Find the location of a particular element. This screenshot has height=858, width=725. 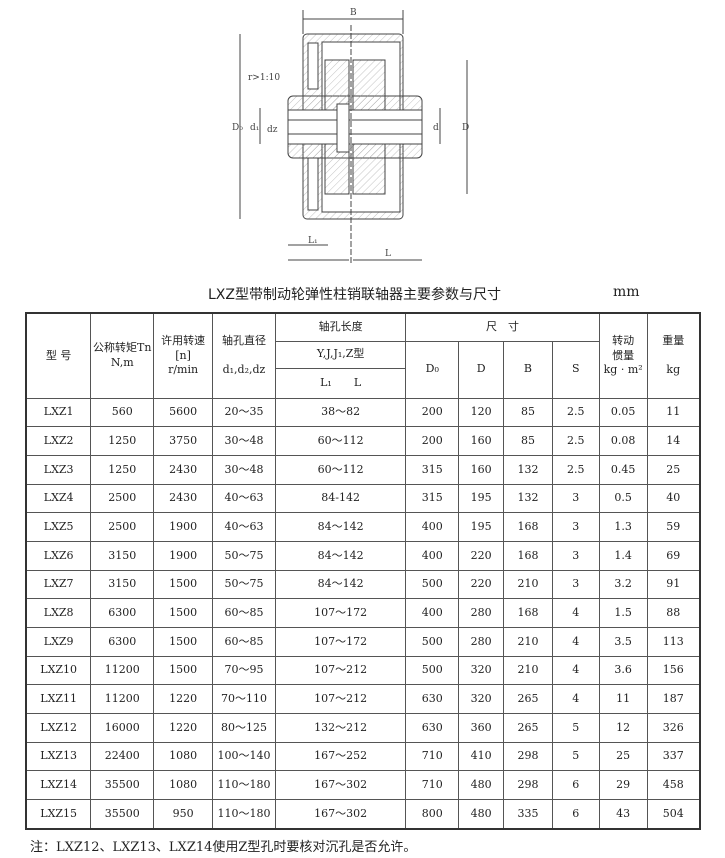

table-cell: 458 is located at coordinates (673, 785).